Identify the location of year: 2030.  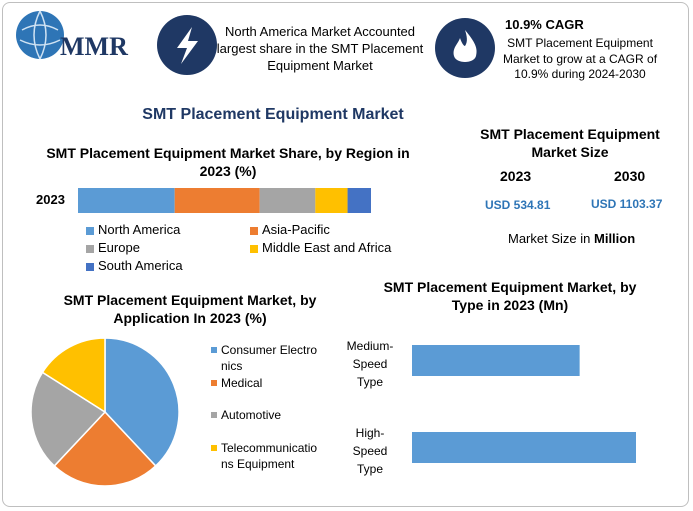
(630, 176).